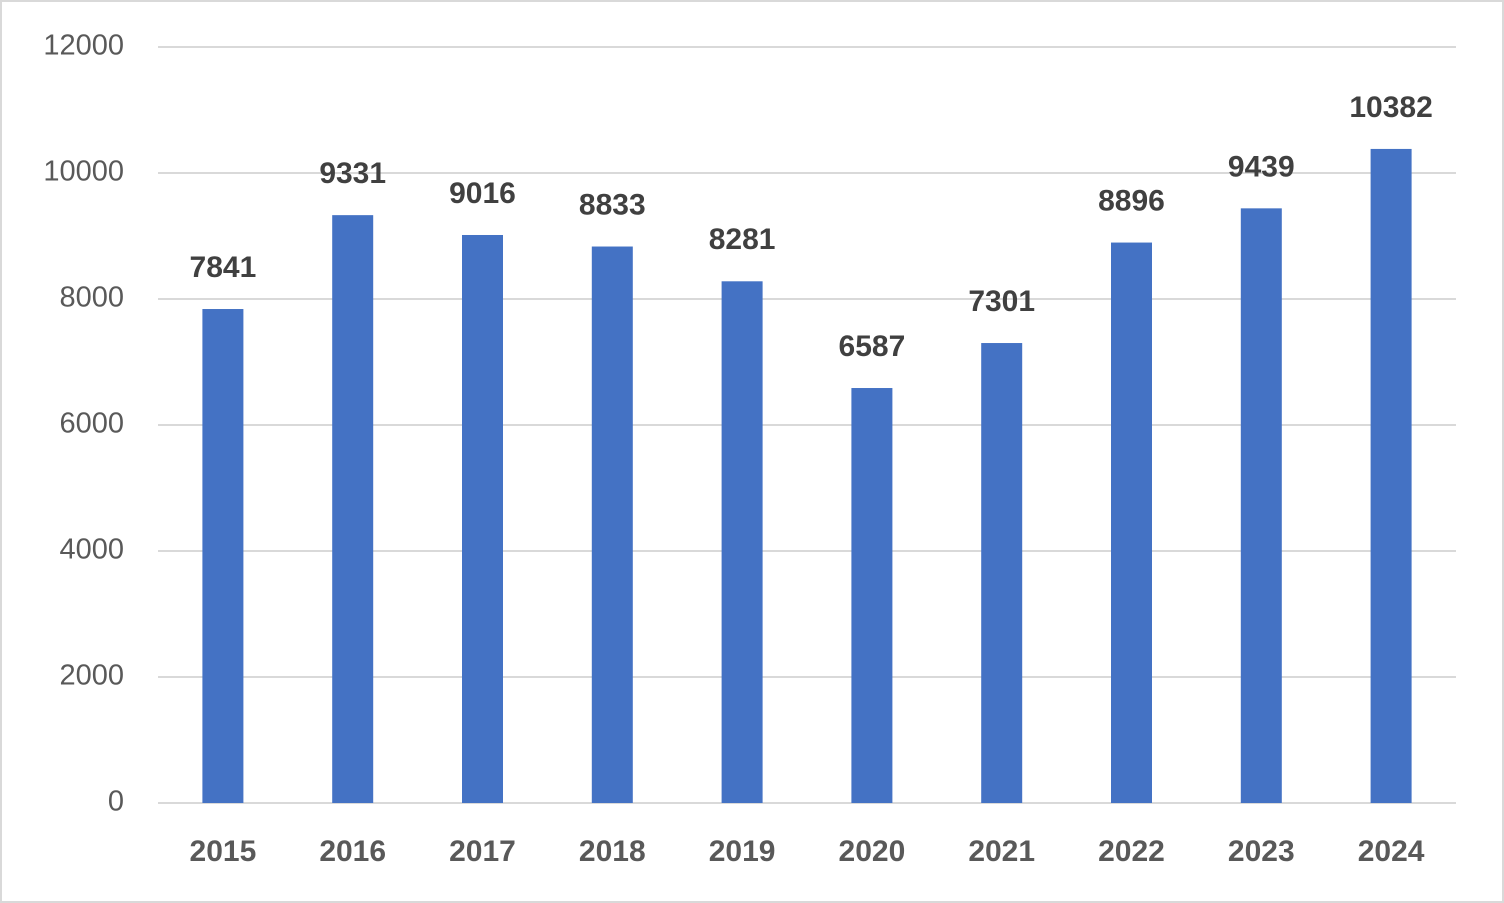  What do you see at coordinates (482, 851) in the screenshot?
I see `x-tick-label: 2017` at bounding box center [482, 851].